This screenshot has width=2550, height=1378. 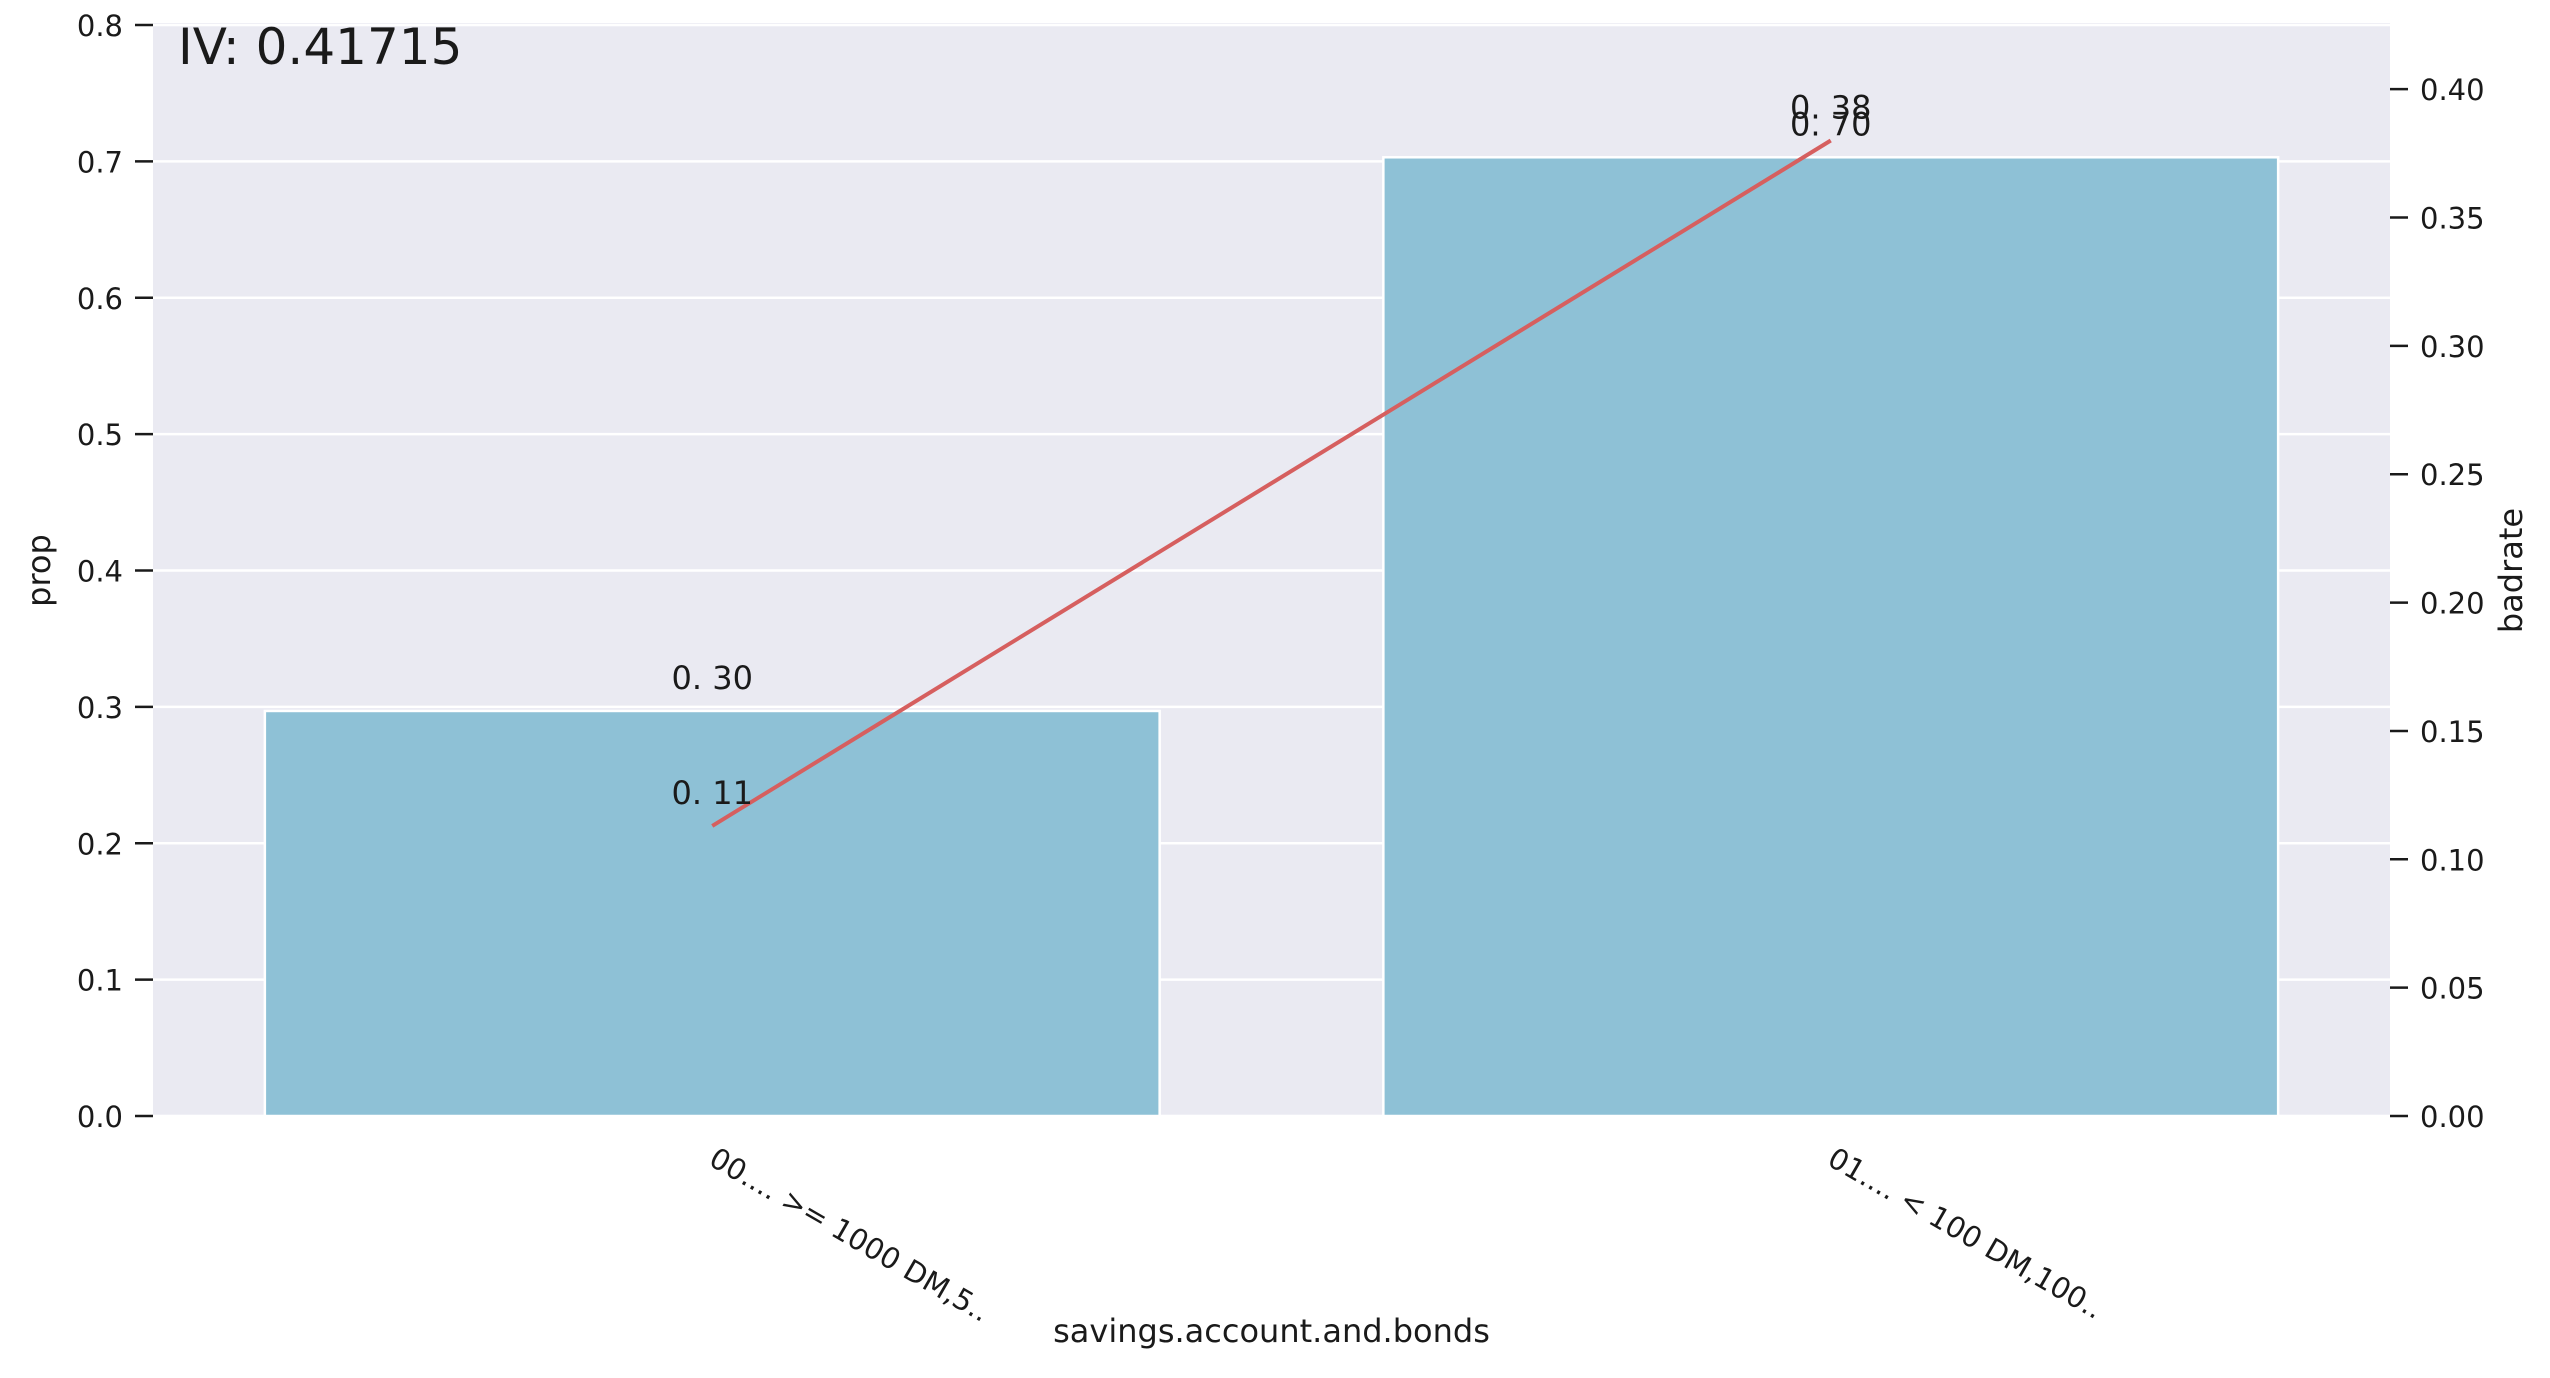 What do you see at coordinates (2452, 475) in the screenshot?
I see `right-tick-label: 0.25` at bounding box center [2452, 475].